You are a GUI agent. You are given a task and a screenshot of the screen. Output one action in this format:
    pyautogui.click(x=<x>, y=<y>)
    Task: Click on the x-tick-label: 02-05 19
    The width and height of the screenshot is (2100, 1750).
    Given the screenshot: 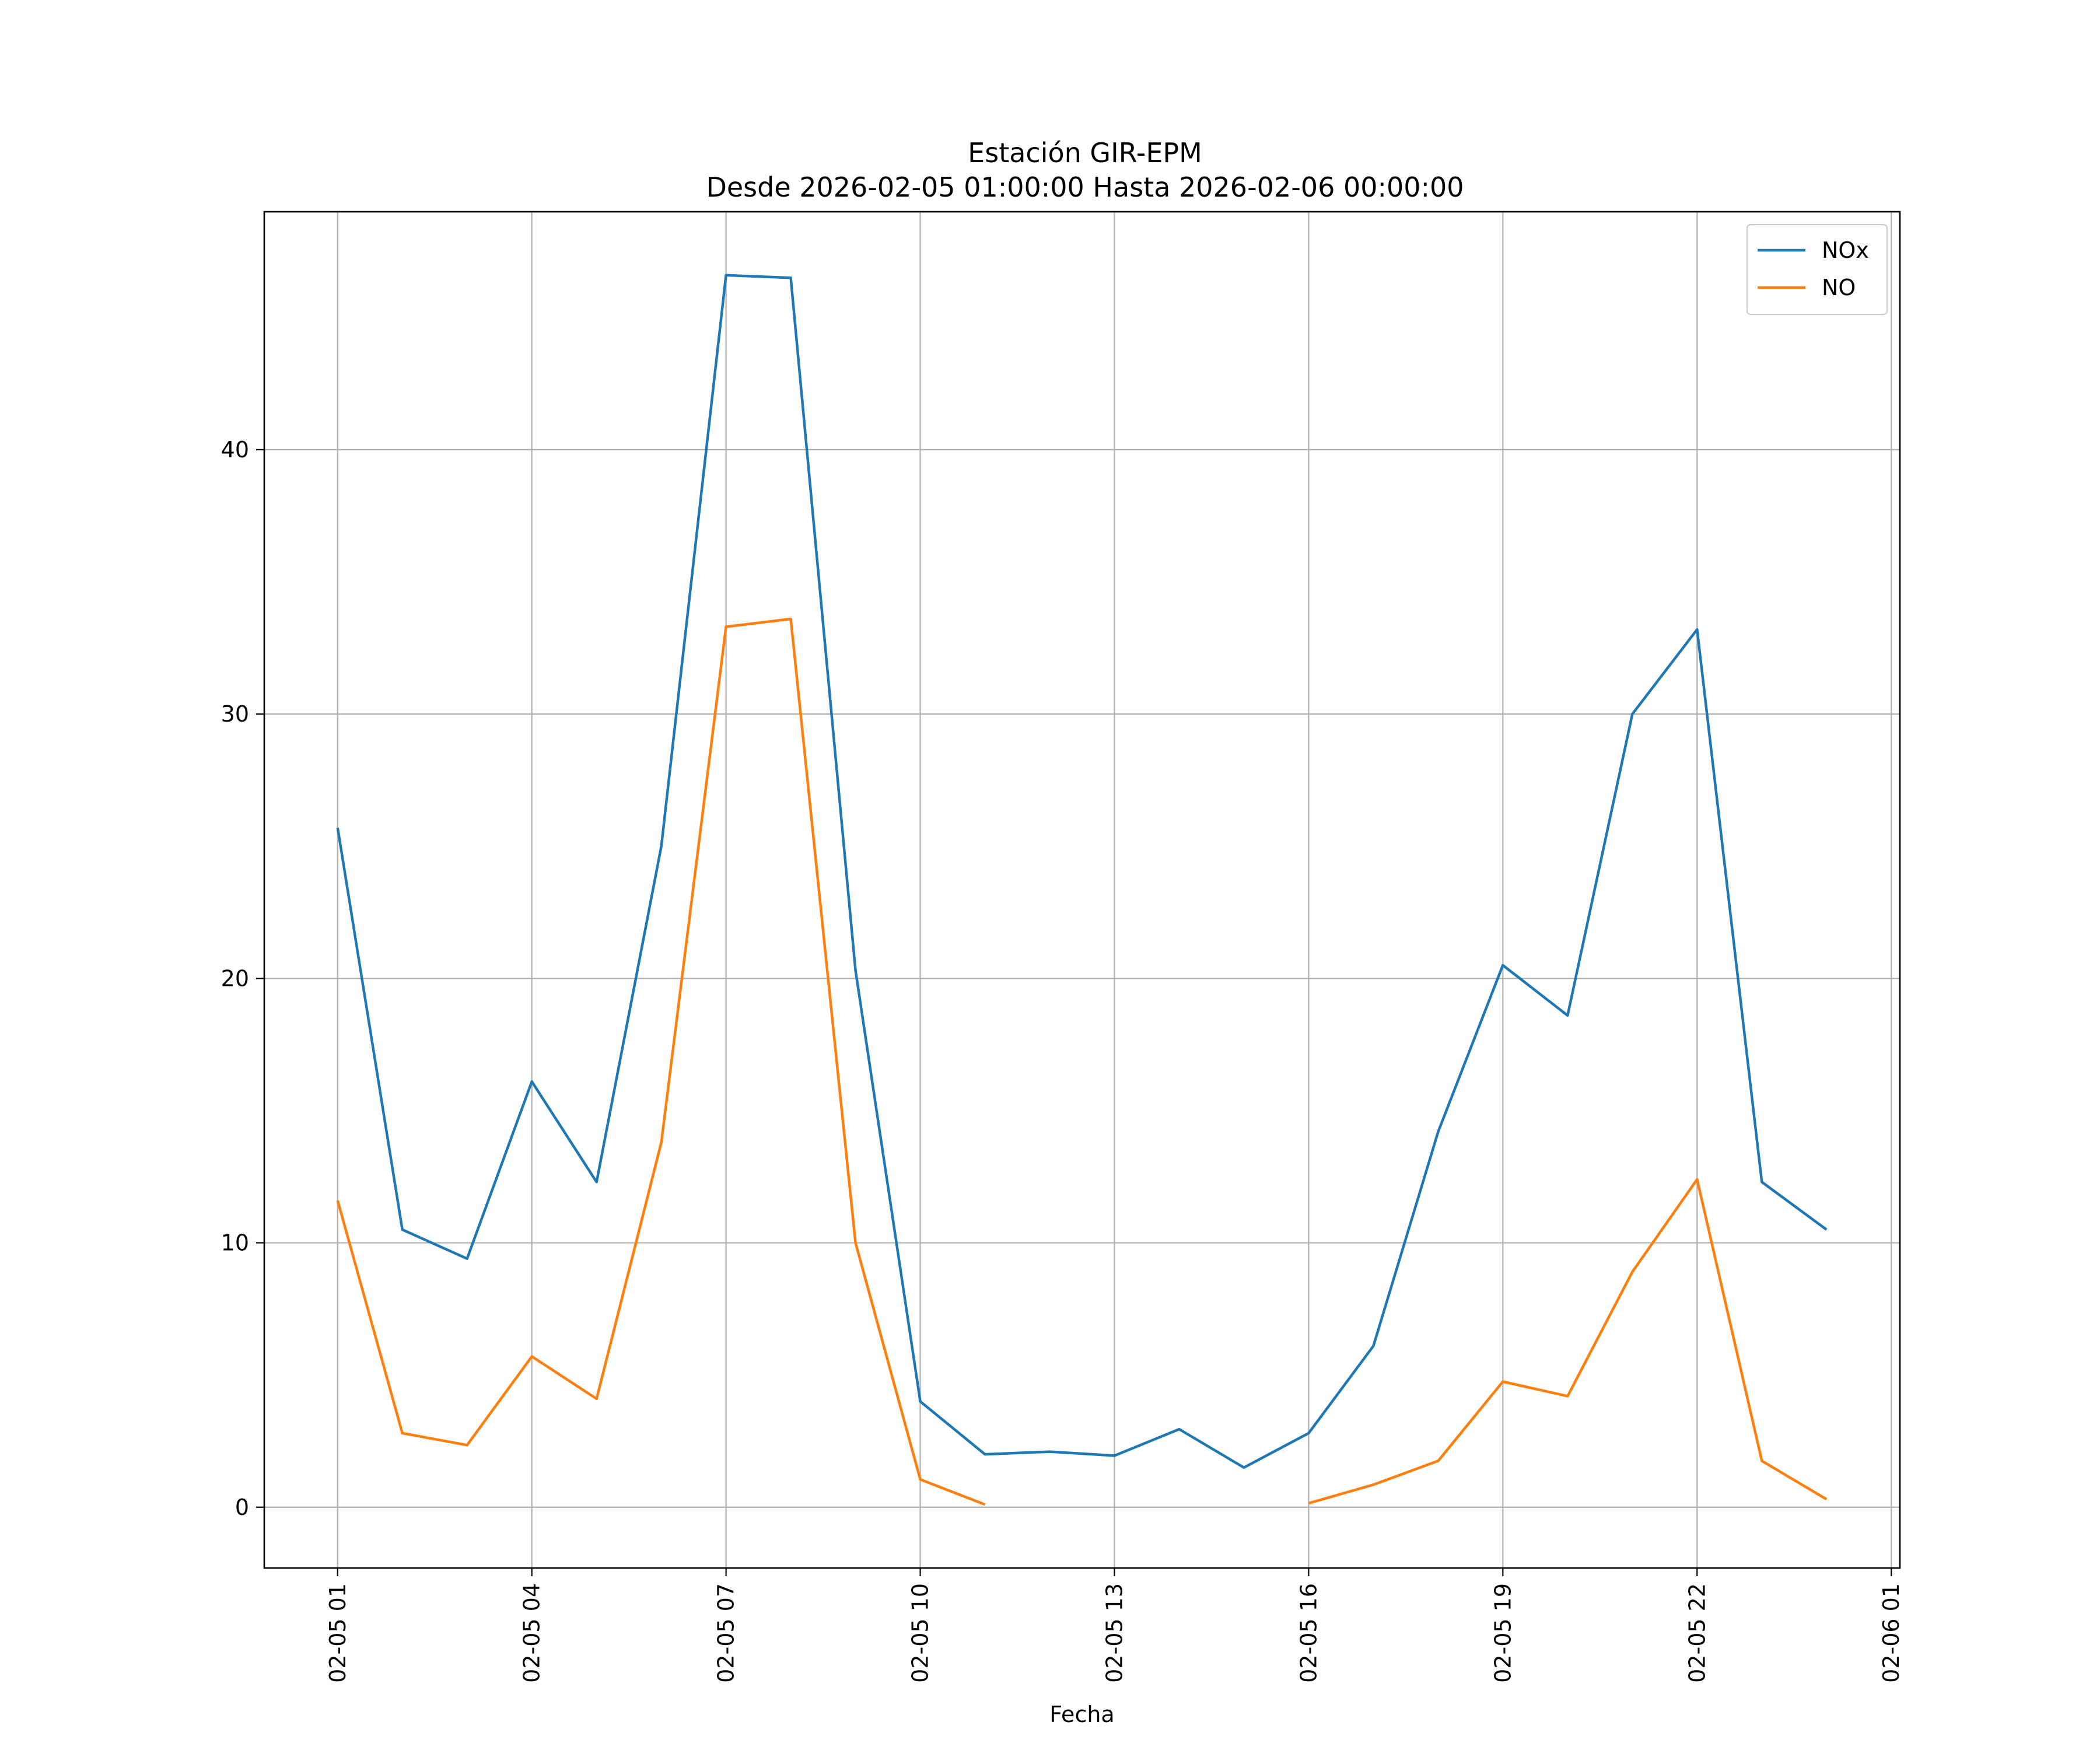 What is the action you would take?
    pyautogui.click(x=1503, y=1633)
    